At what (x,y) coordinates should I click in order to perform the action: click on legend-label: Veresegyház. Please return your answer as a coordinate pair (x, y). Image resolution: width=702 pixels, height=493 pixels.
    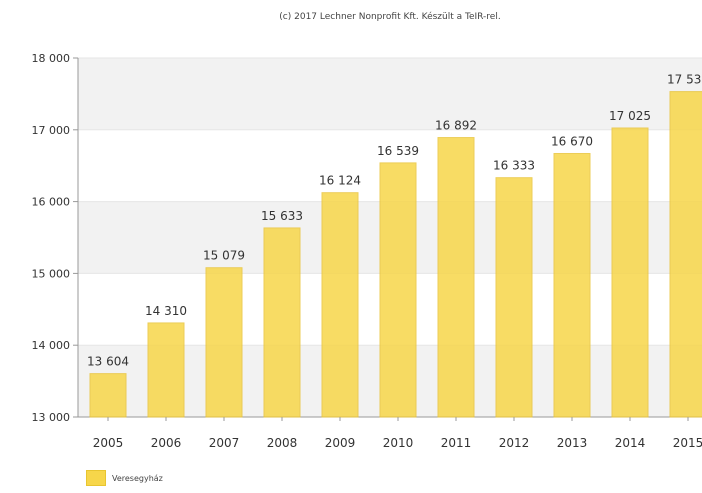
    Looking at the image, I should click on (137, 478).